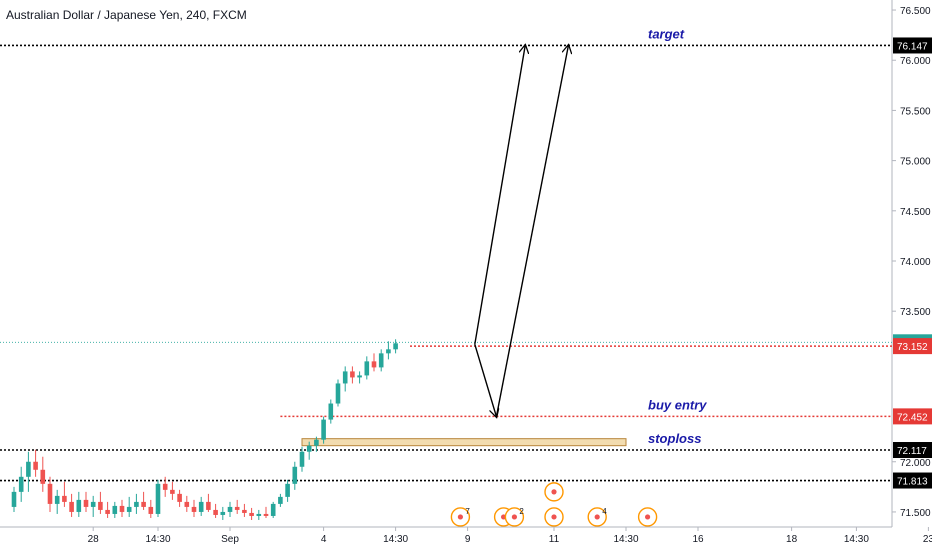 The width and height of the screenshot is (932, 550). I want to click on x-tick-label: 4, so click(324, 539).